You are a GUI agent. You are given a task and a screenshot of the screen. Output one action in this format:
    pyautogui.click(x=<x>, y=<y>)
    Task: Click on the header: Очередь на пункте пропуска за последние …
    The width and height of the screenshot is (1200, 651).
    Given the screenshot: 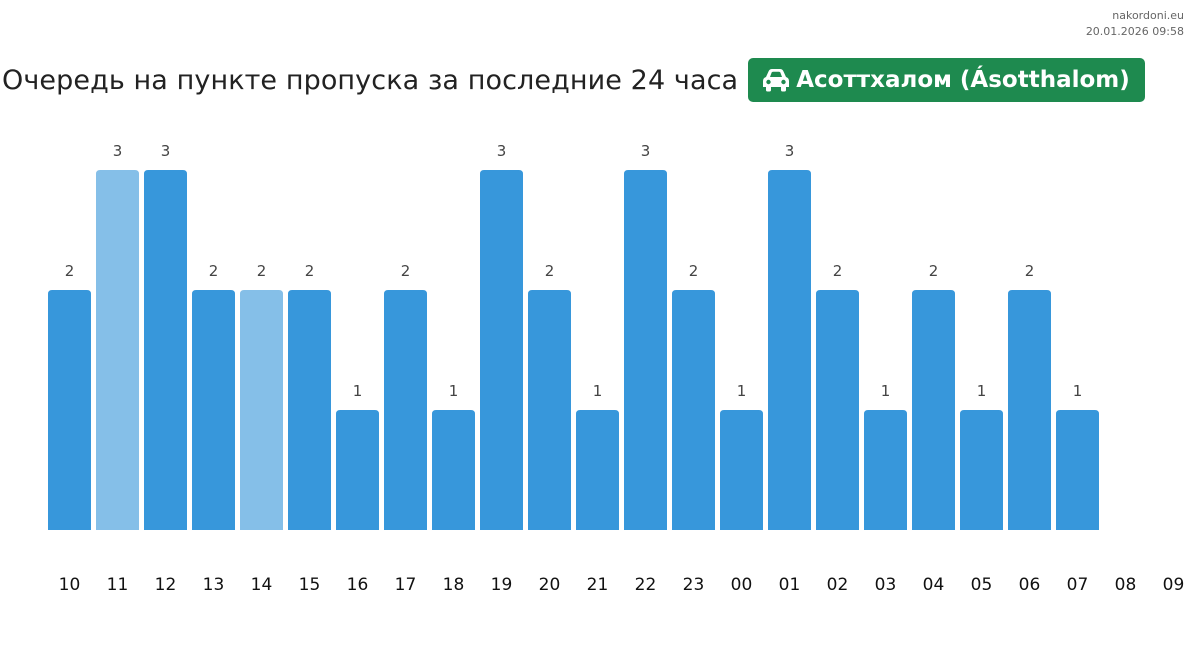 What is the action you would take?
    pyautogui.click(x=573, y=80)
    